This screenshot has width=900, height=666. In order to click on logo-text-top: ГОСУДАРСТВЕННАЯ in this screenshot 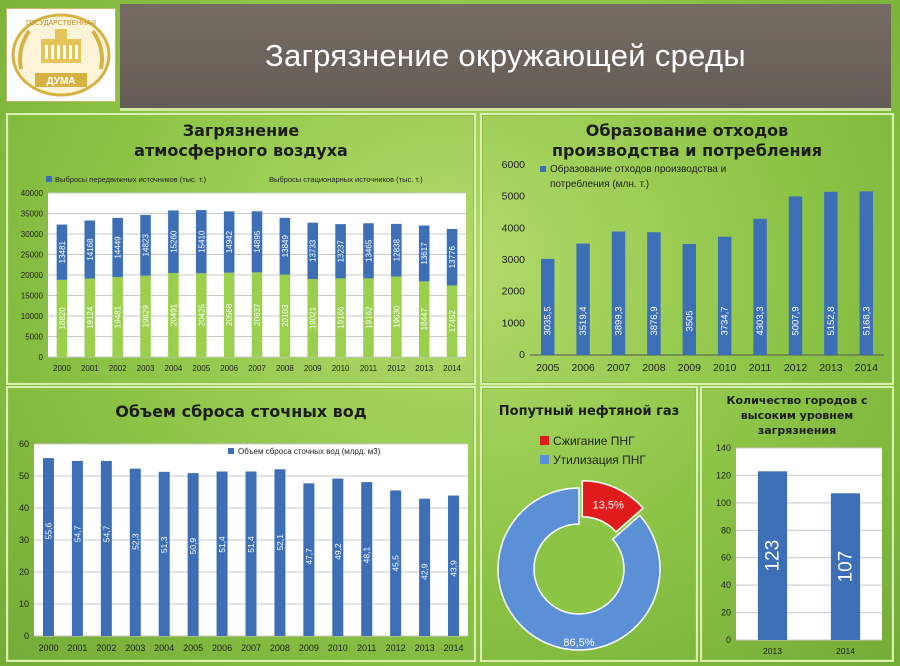, I will do `click(61, 23)`.